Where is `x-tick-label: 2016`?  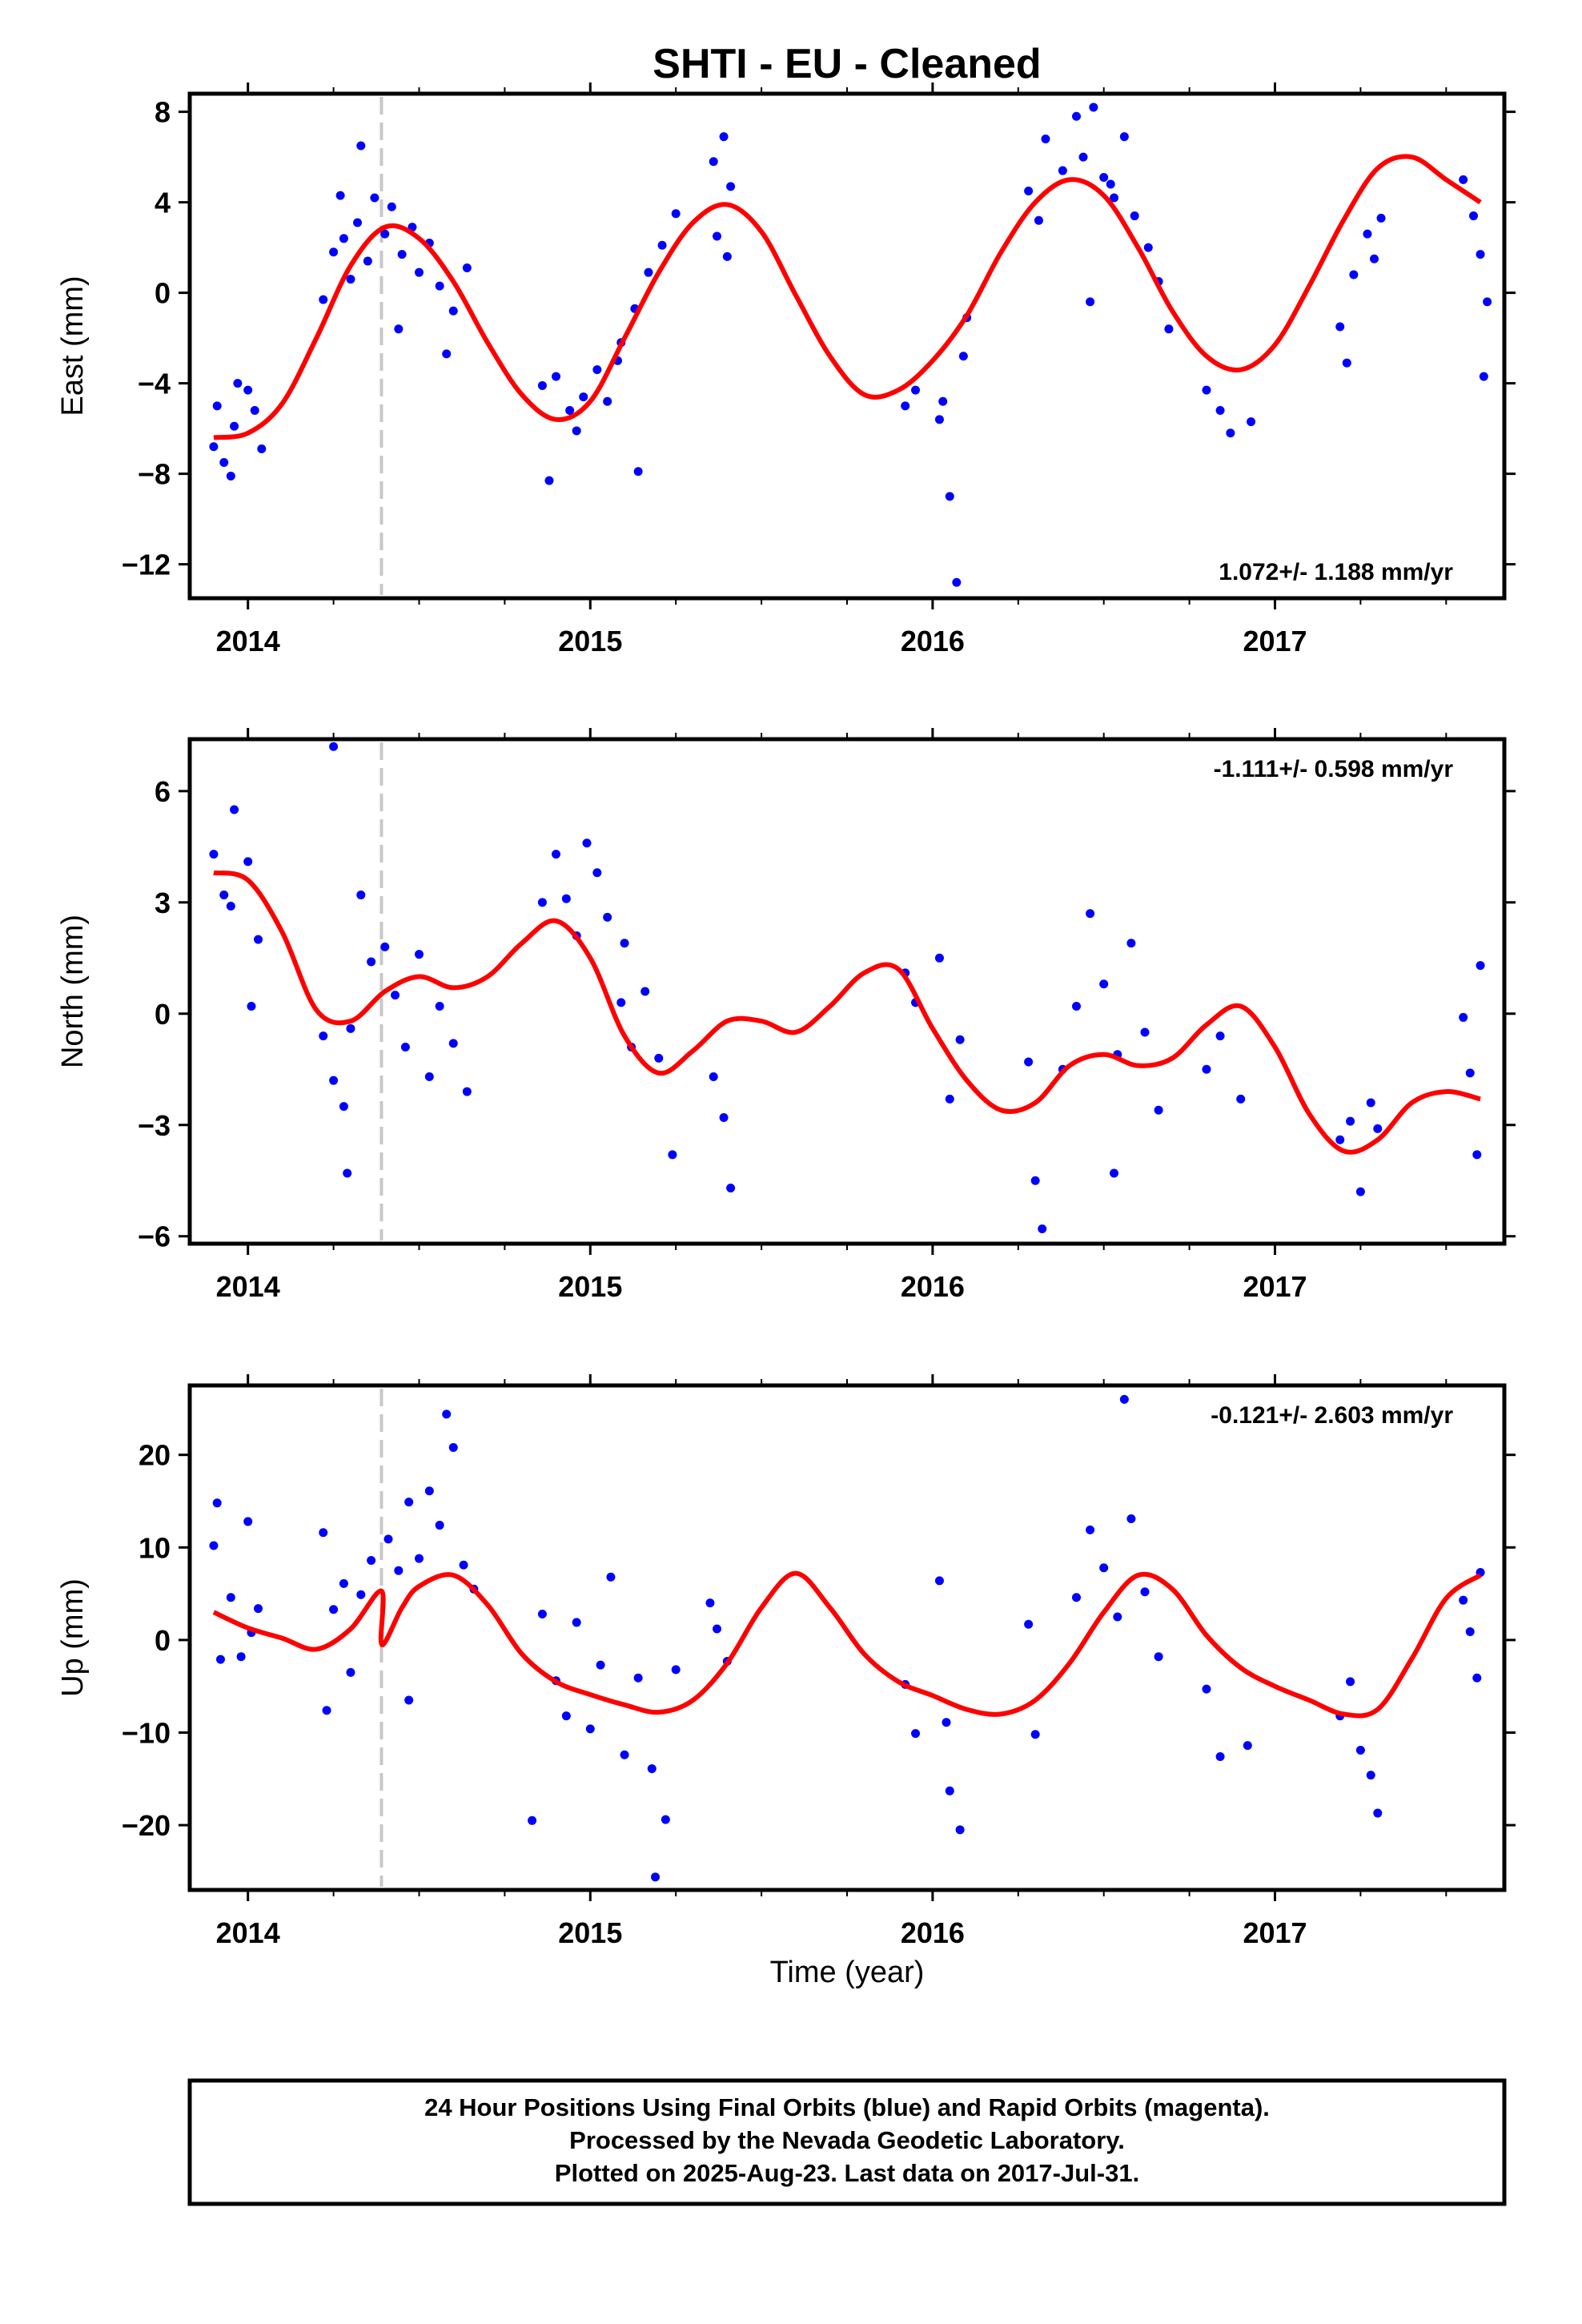 x-tick-label: 2016 is located at coordinates (933, 1286).